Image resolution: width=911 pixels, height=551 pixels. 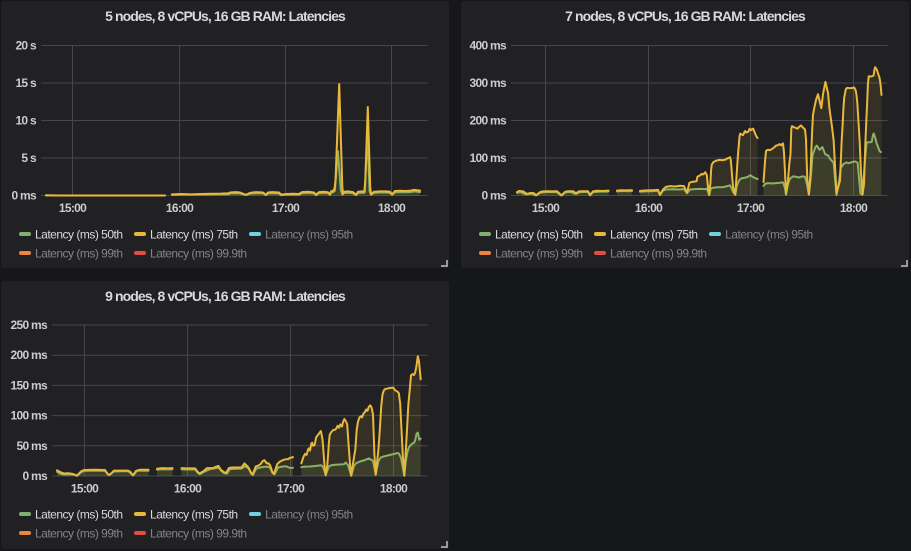 What do you see at coordinates (29, 158) in the screenshot?
I see `svg-text: 5 s` at bounding box center [29, 158].